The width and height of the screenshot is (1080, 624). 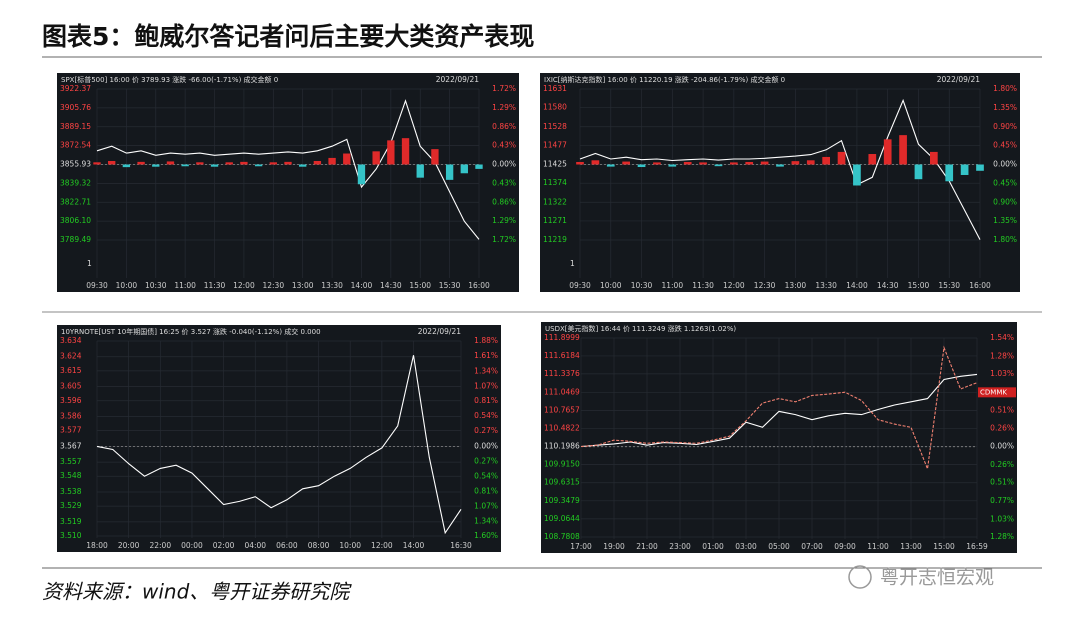 I want to click on x-tick-label: 18:00, so click(x=97, y=545).